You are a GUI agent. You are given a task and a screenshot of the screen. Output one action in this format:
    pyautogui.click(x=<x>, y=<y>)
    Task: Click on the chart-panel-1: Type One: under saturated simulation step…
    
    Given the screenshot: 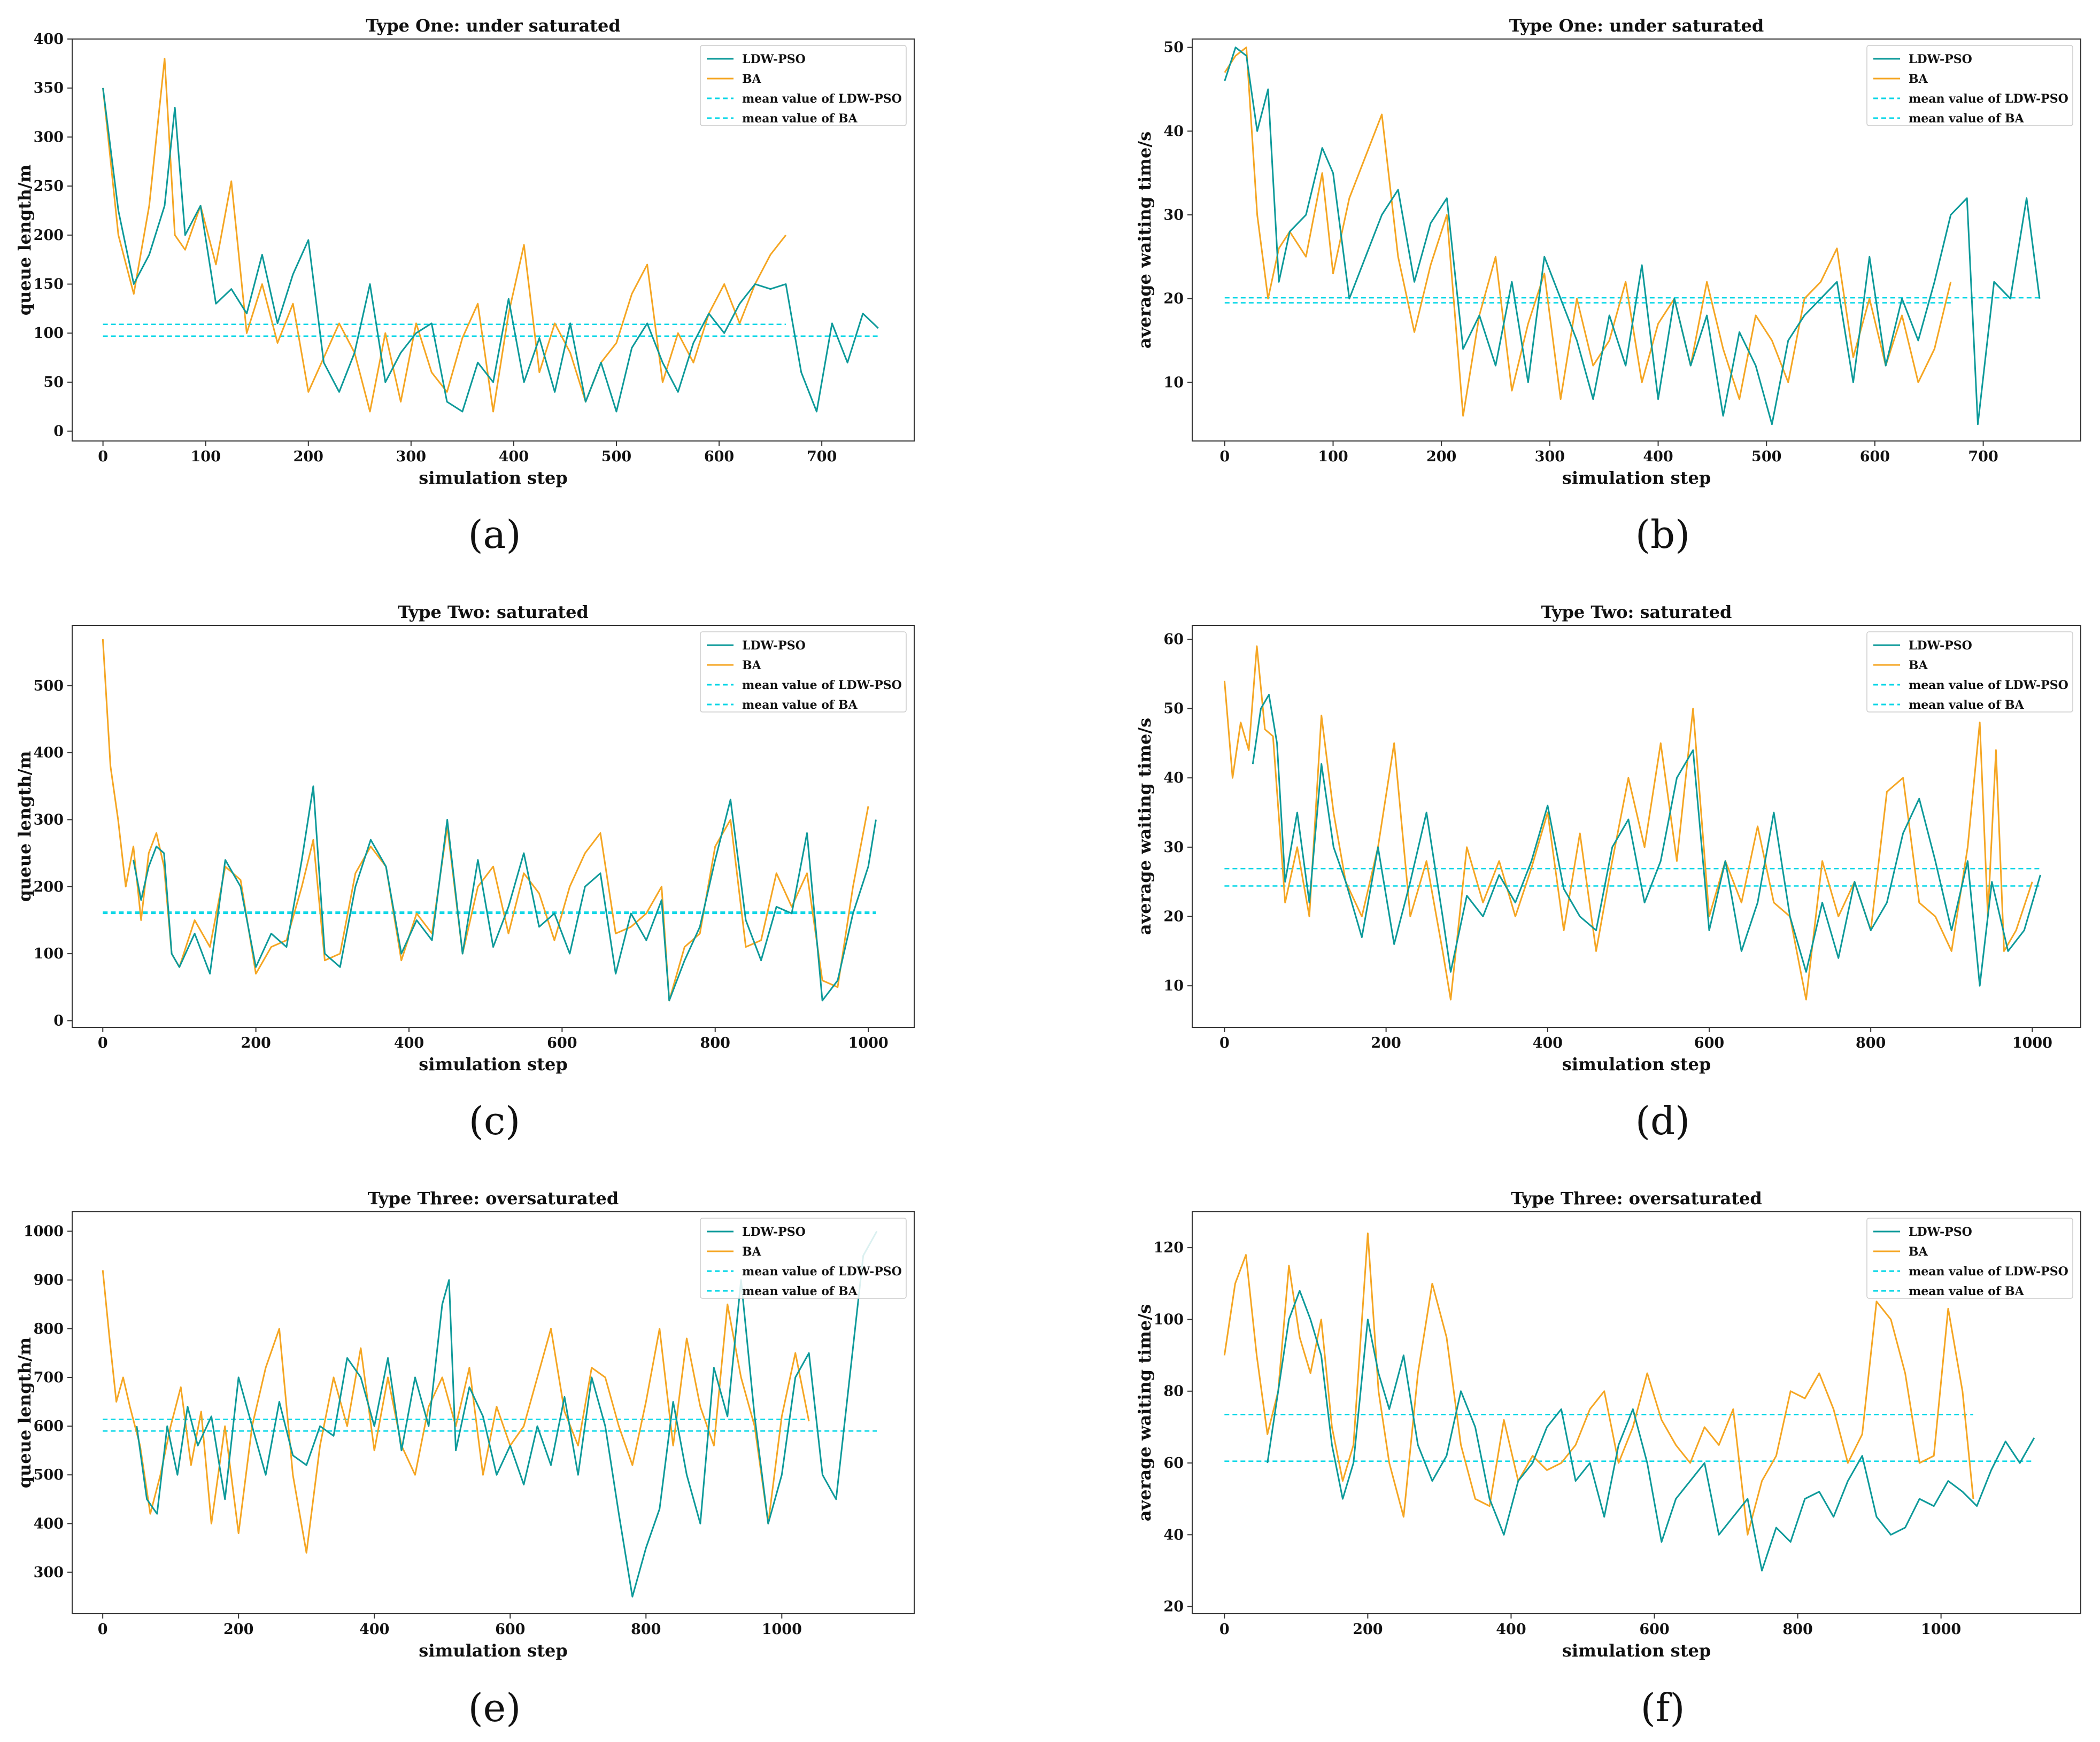 What is the action you would take?
    pyautogui.click(x=464, y=286)
    